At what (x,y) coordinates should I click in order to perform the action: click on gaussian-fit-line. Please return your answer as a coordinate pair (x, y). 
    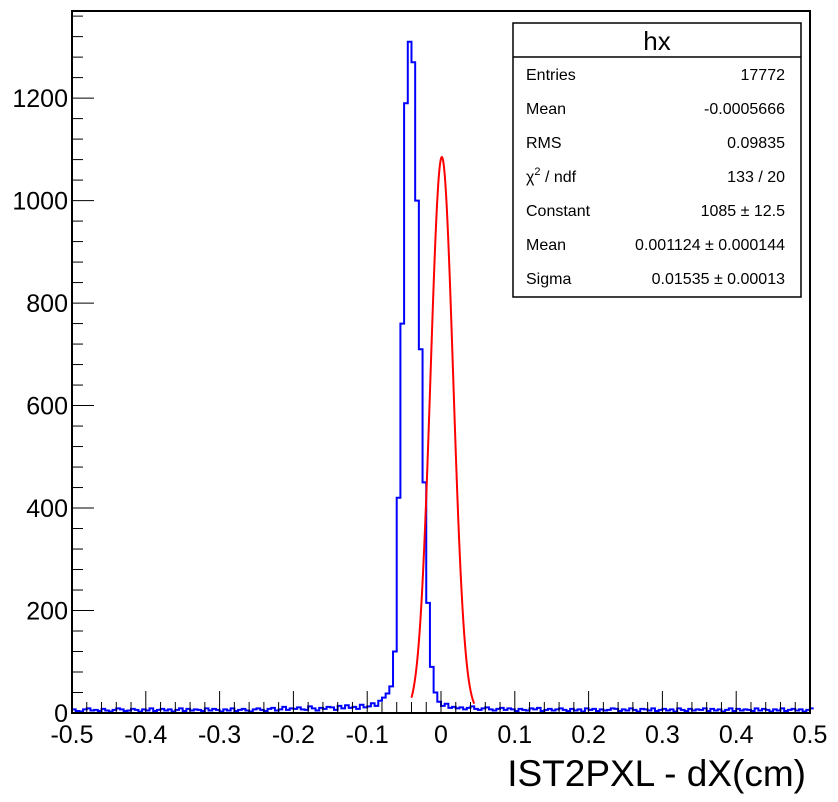
    Looking at the image, I should click on (443, 430).